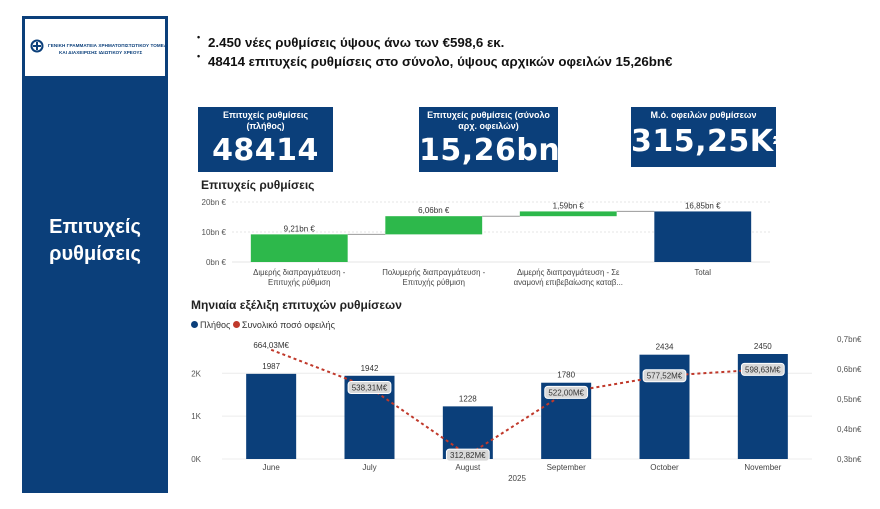  Describe the element at coordinates (849, 429) in the screenshot. I see `y-tick-label-right: 0,4bn€` at that location.